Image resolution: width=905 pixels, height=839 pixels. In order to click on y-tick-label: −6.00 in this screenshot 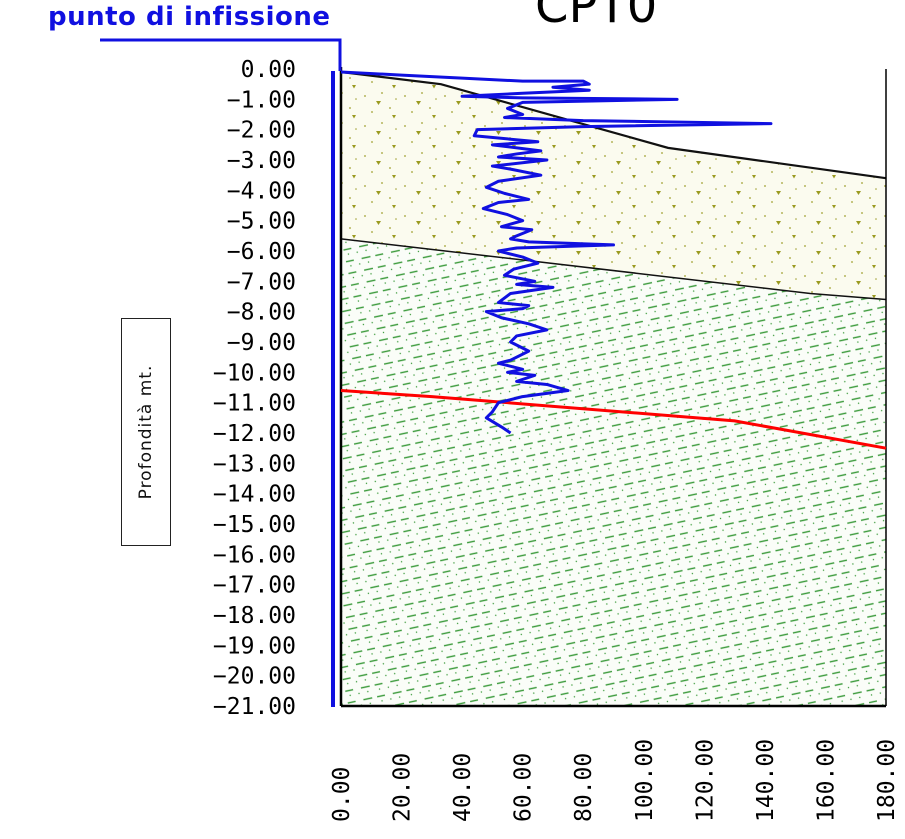, I will do `click(261, 252)`.